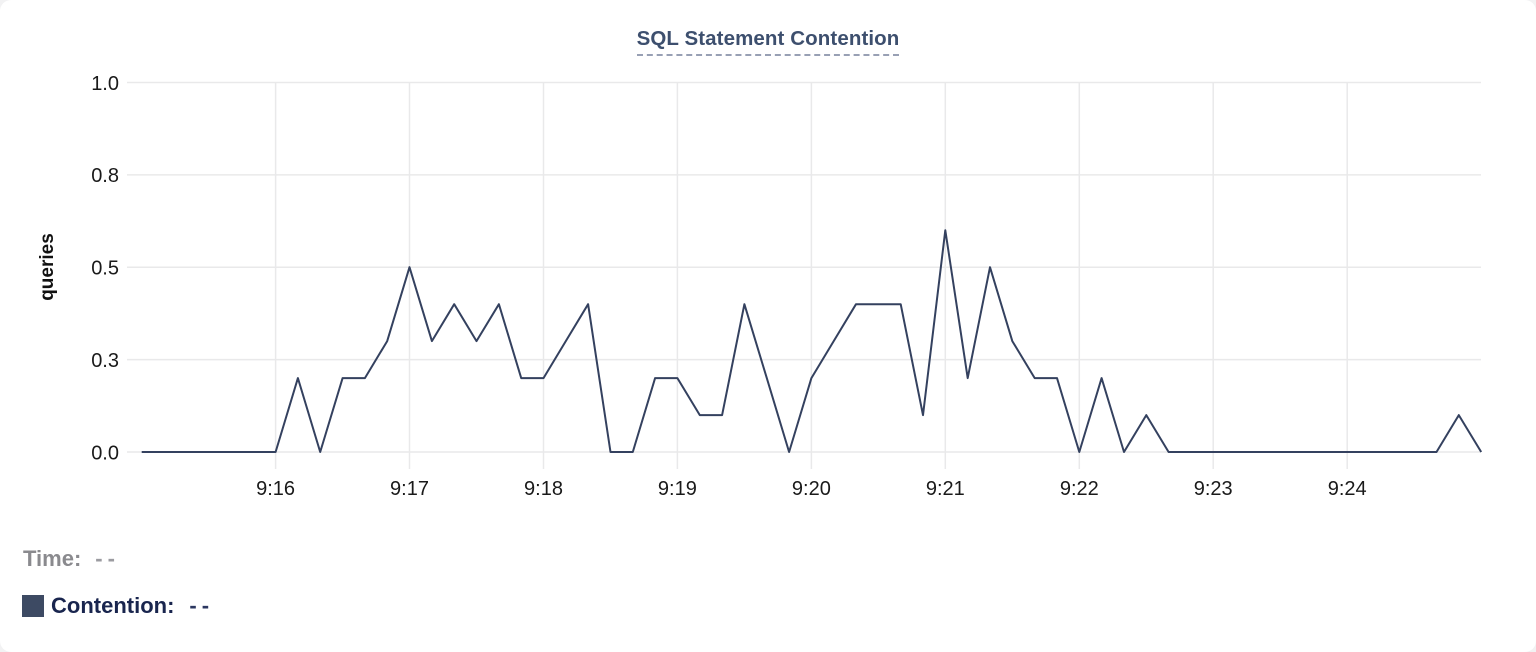  I want to click on svg-text: 9:24, so click(1347, 489).